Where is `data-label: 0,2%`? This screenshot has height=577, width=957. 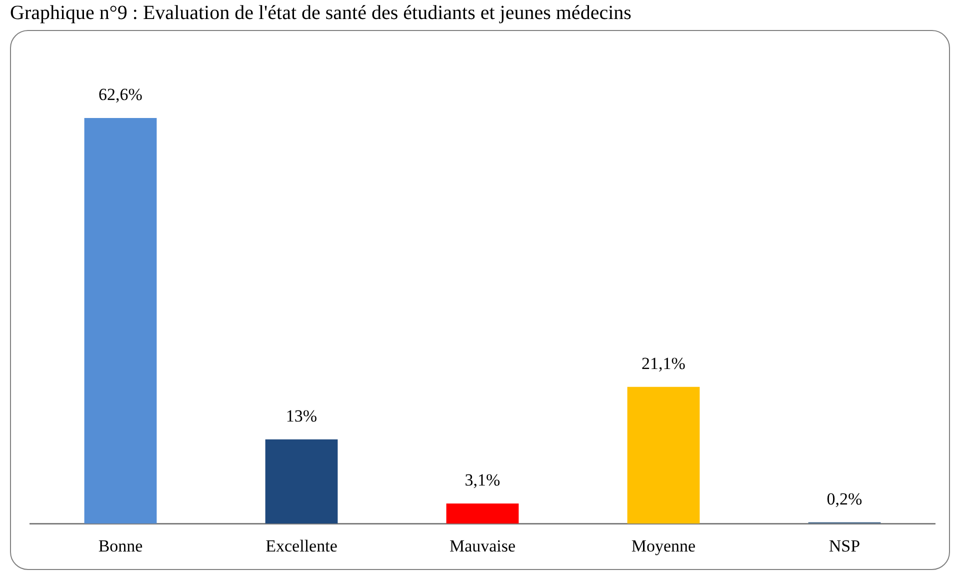
data-label: 0,2% is located at coordinates (844, 498).